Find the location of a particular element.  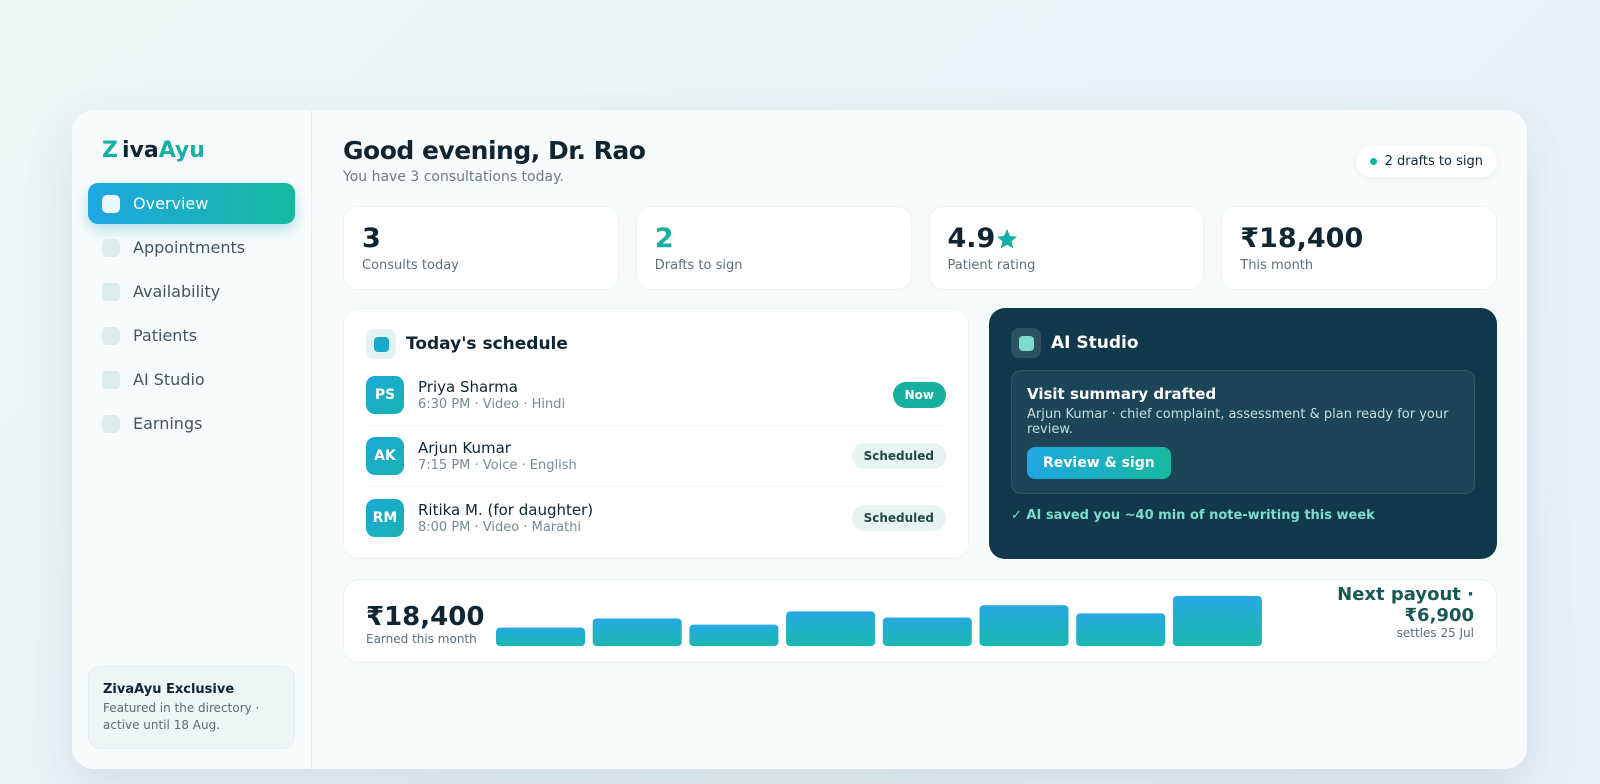

nav-item: Appointments is located at coordinates (191, 247).